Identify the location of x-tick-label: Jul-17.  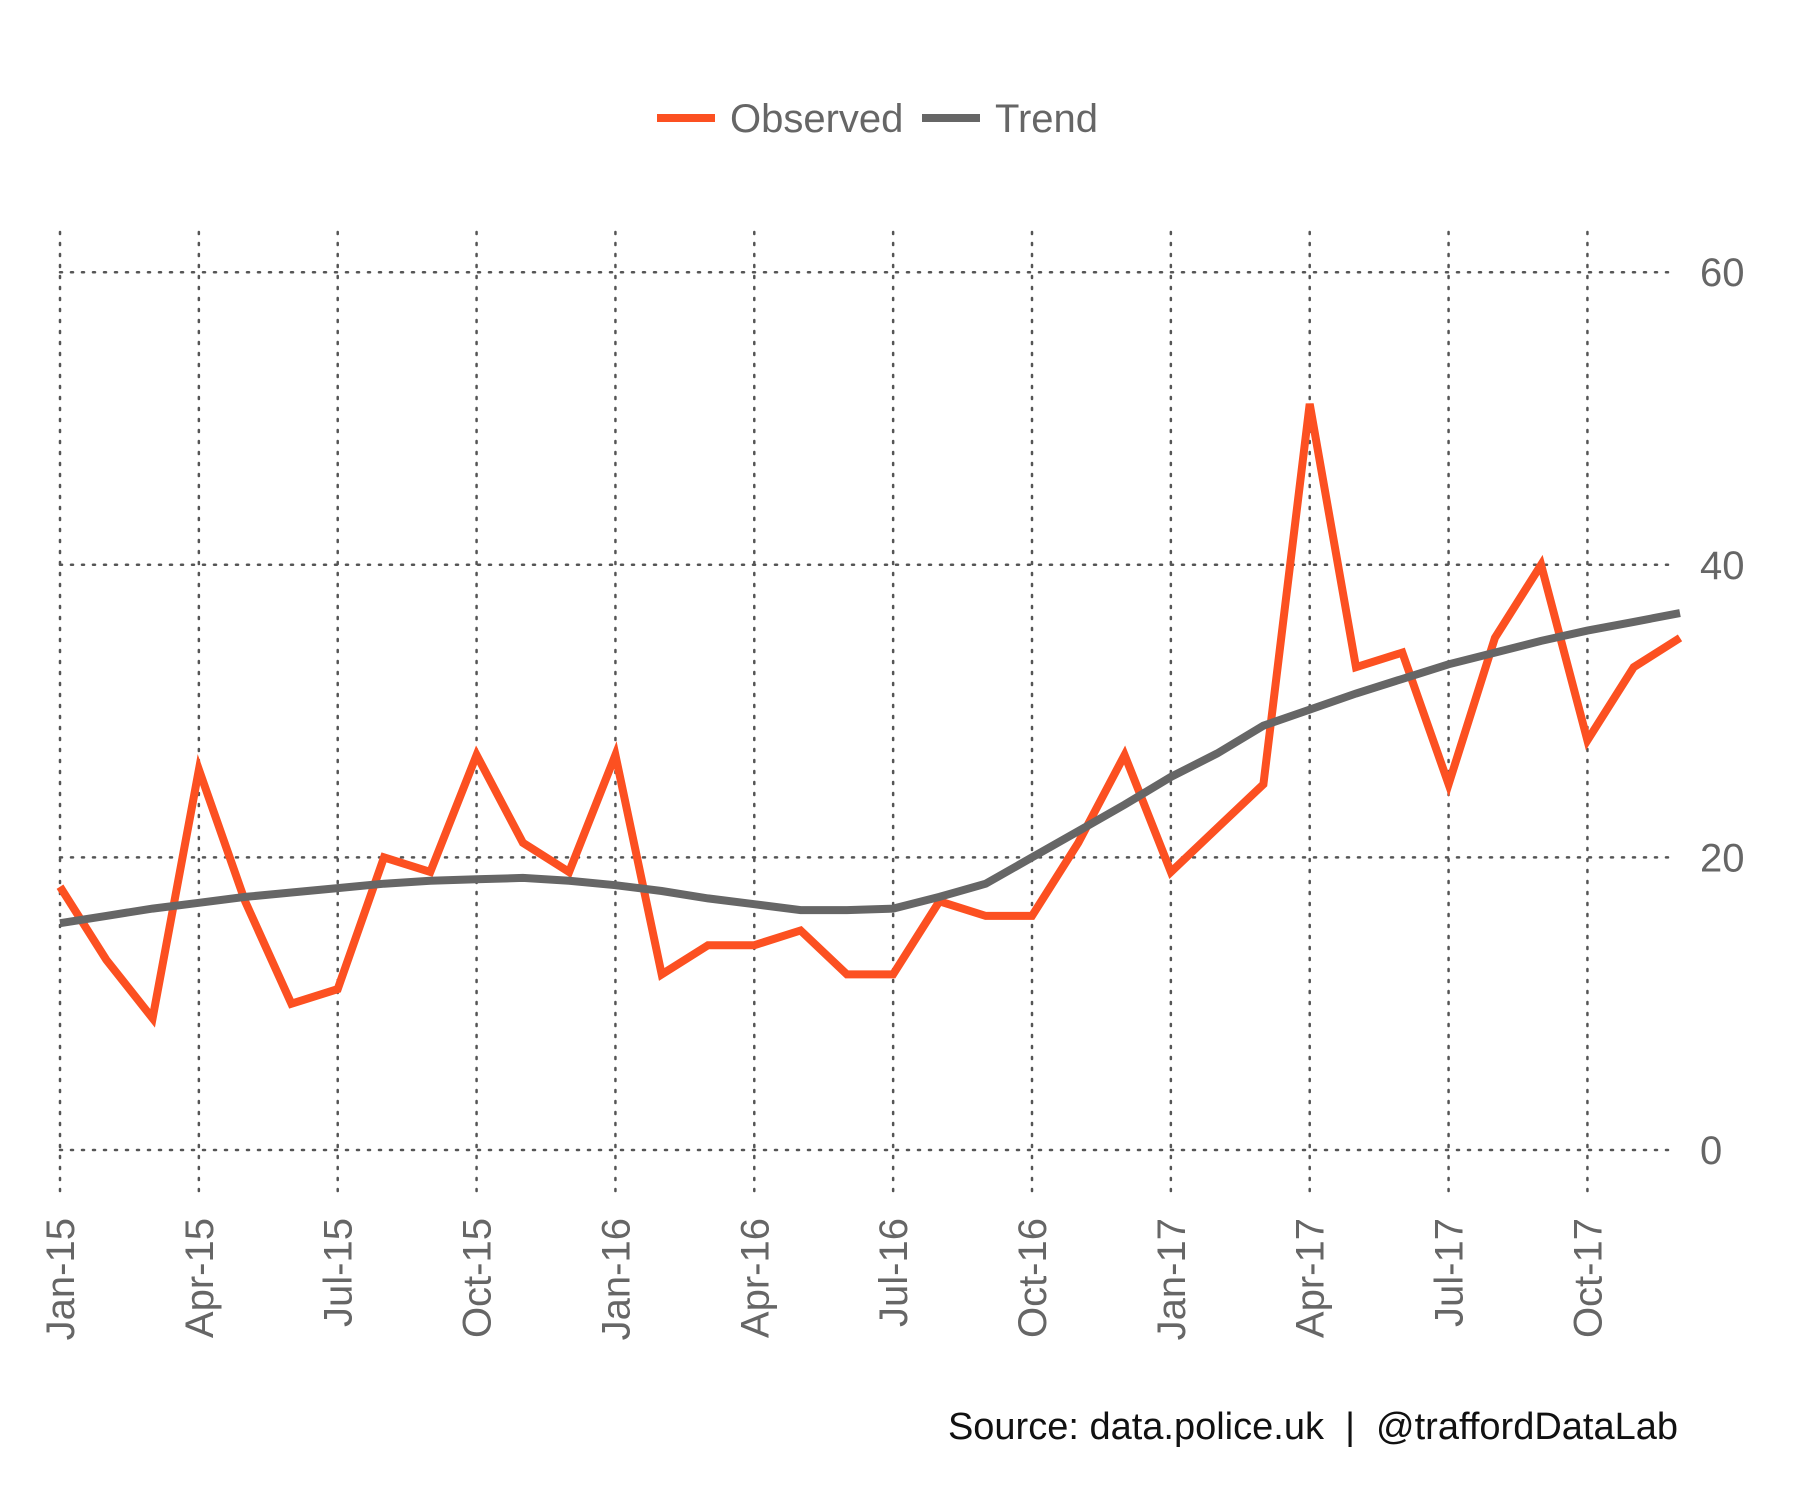
(1450, 1272).